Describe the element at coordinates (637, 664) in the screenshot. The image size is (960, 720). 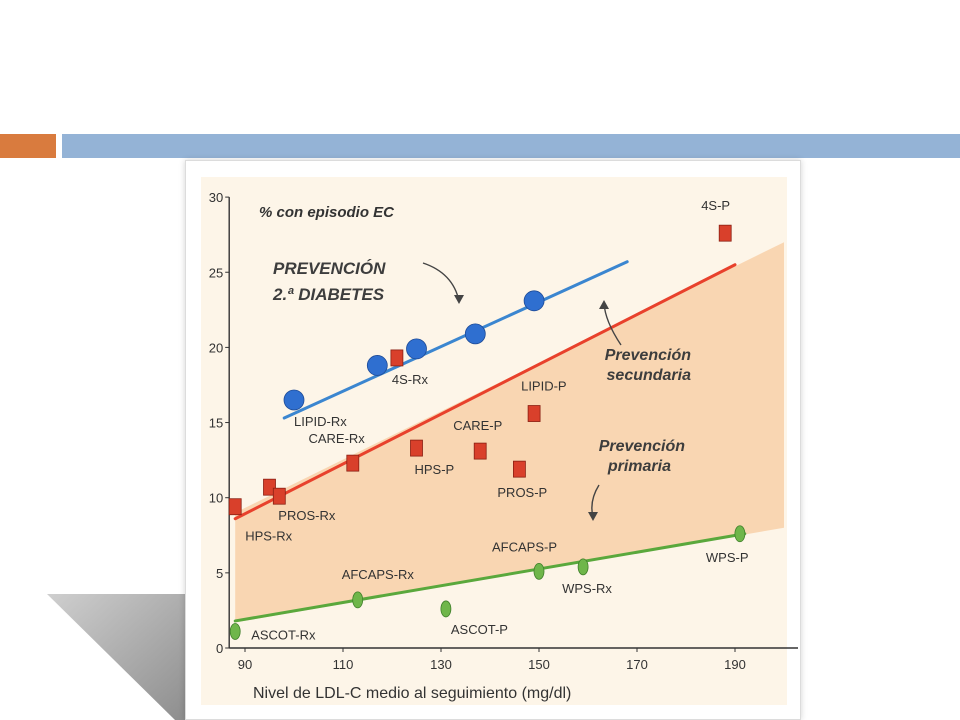
I see `x-tick-label: 170` at that location.